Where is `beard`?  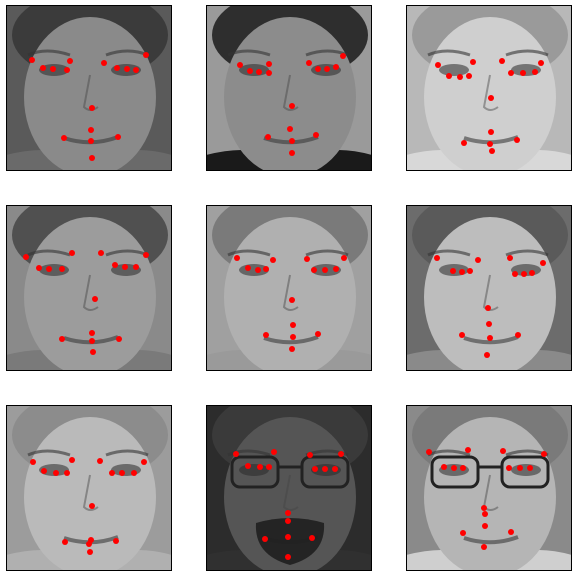
beard is located at coordinates (290, 541).